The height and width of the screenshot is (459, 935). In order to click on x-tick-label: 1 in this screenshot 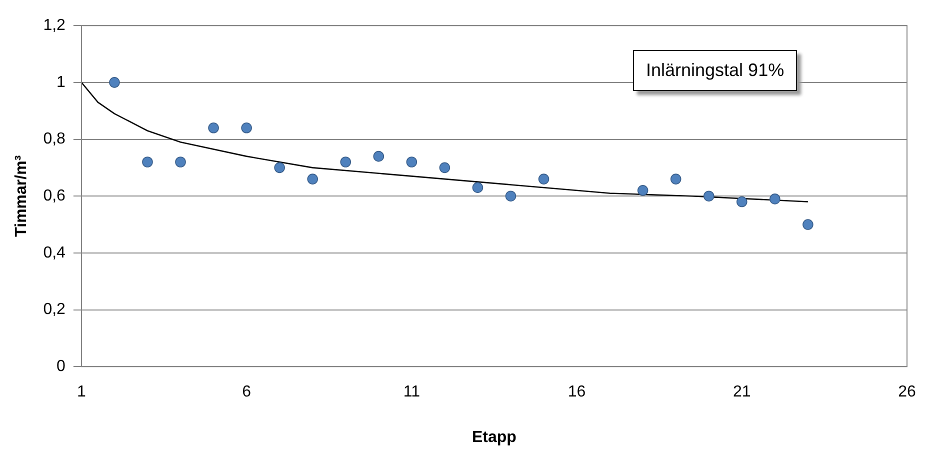, I will do `click(81, 392)`.